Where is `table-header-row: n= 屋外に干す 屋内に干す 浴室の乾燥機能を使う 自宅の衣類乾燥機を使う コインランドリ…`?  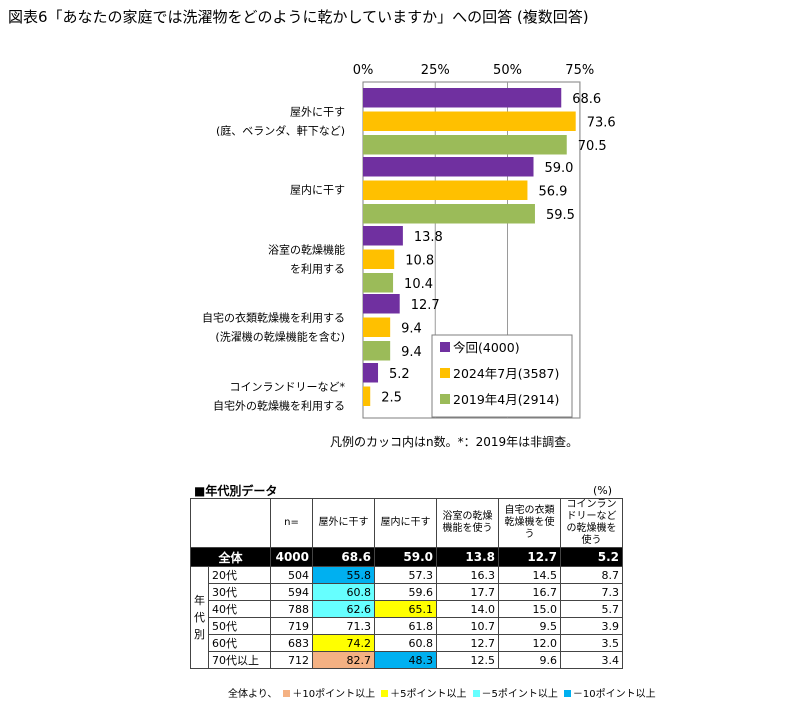
table-header-row: n= 屋外に干す 屋内に干す 浴室の乾燥機能を使う 自宅の衣類乾燥機を使う コインランドリ… is located at coordinates (406, 523).